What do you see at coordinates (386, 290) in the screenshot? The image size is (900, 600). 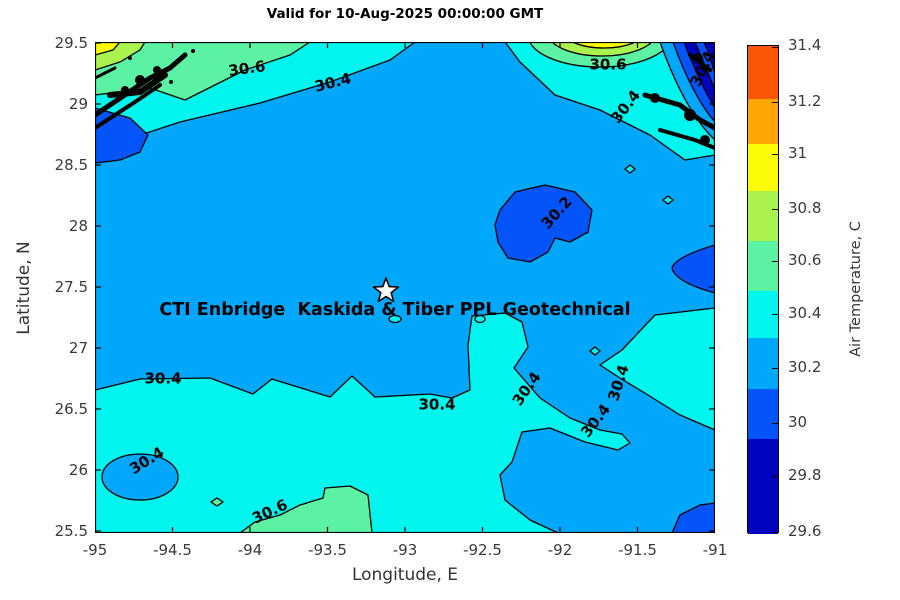 I see `station-star-marker` at bounding box center [386, 290].